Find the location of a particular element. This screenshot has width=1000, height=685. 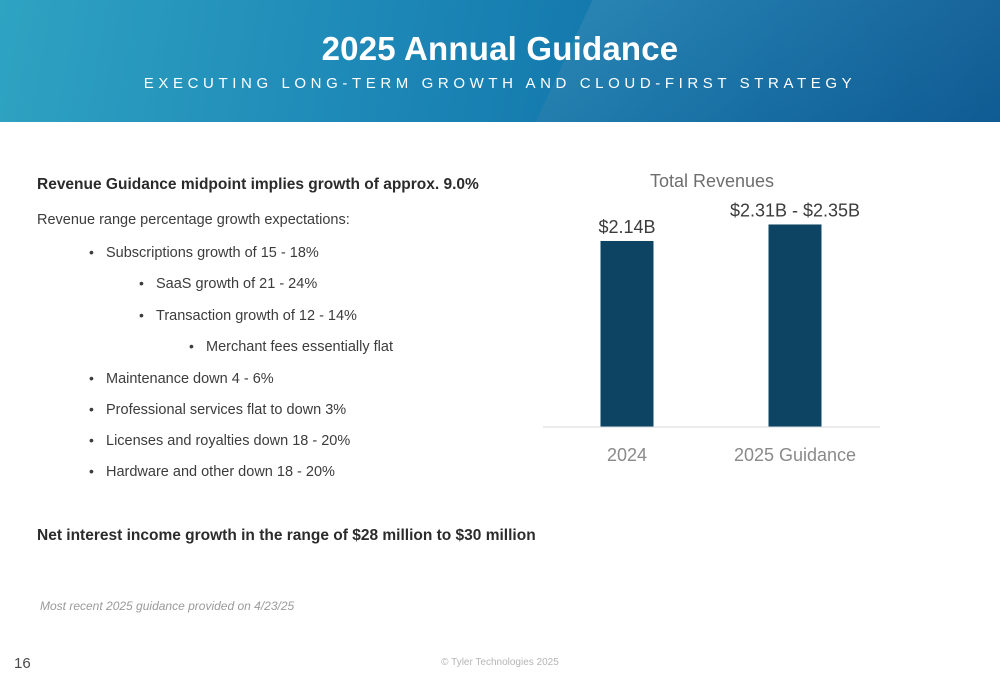

bullet-text: Professional services flat to down 3% is located at coordinates (226, 410).